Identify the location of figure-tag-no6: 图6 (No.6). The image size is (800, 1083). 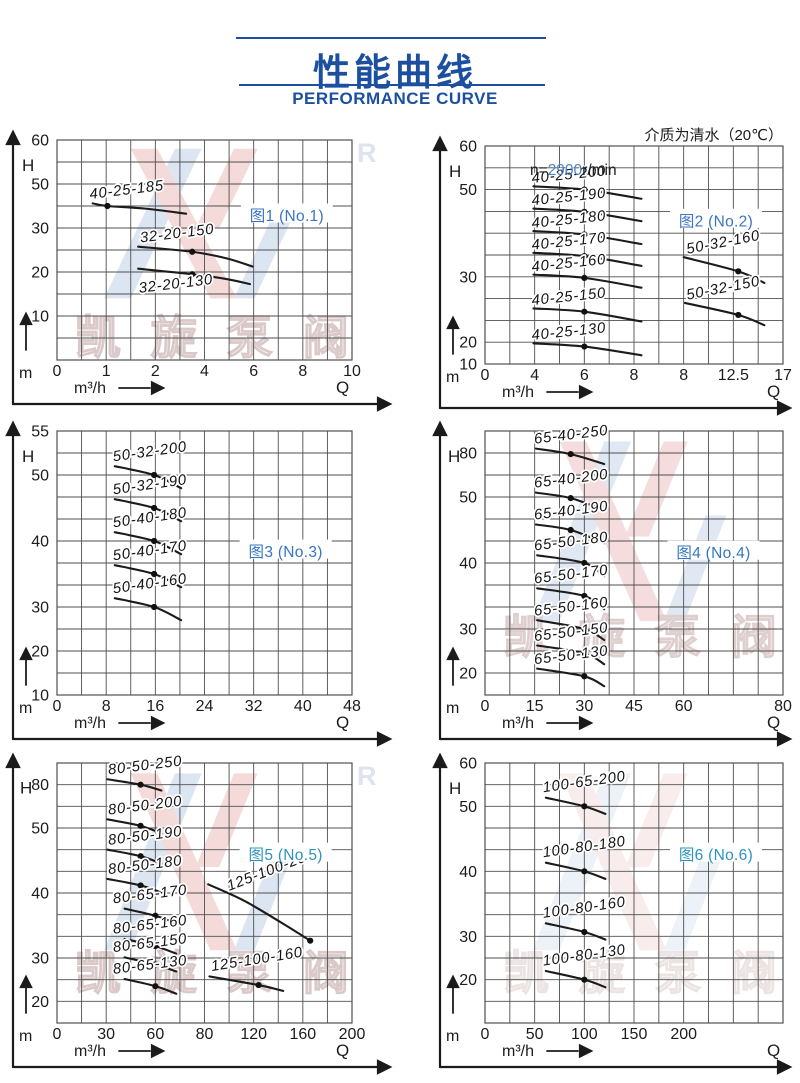
(715, 853).